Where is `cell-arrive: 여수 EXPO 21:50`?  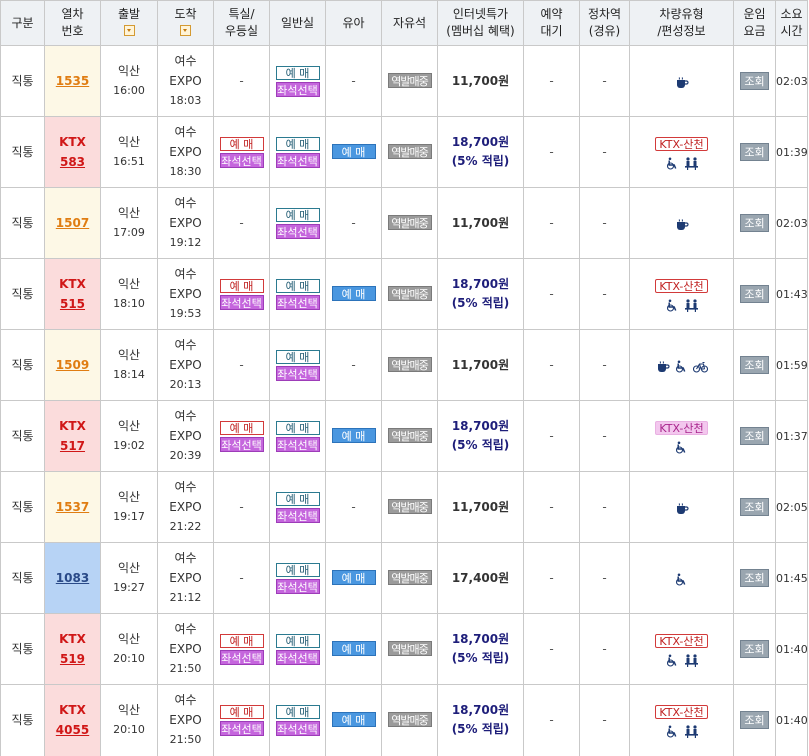
cell-arrive: 여수 EXPO 21:50 is located at coordinates (185, 649).